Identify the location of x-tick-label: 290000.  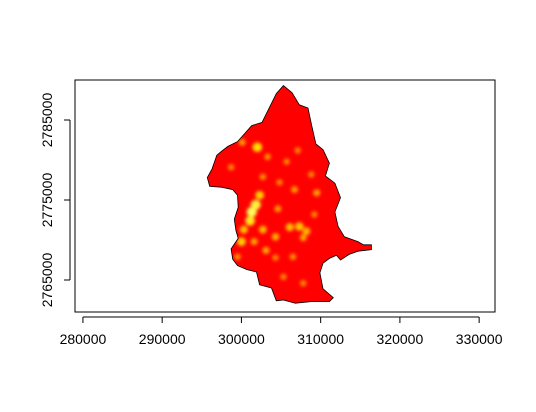
(162, 339).